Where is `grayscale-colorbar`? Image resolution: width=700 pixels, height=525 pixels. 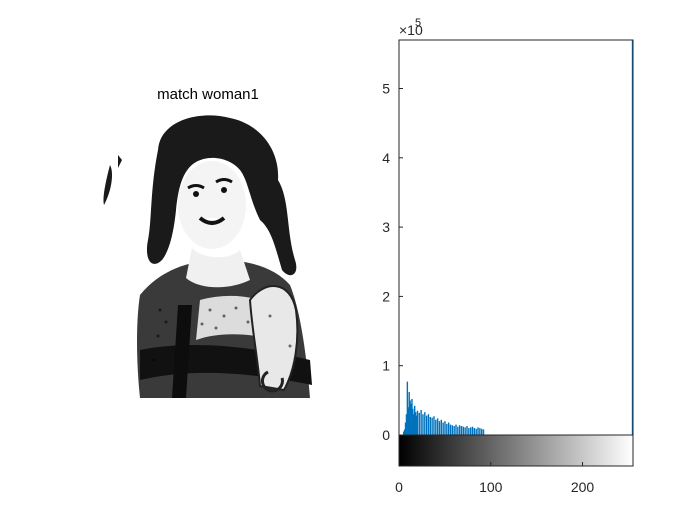
grayscale-colorbar is located at coordinates (516, 450).